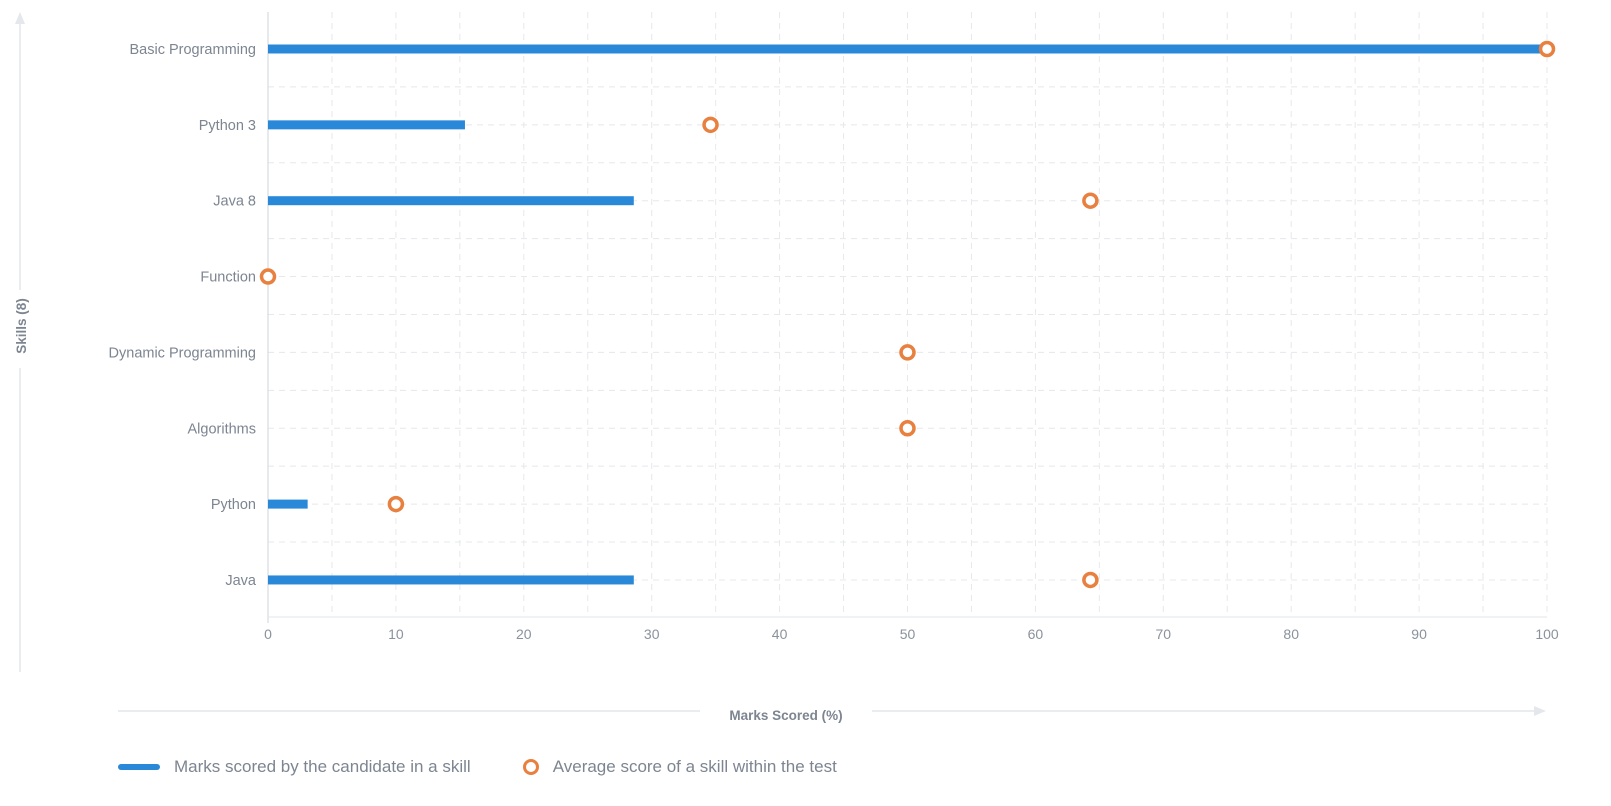  I want to click on x-tick-label: 10, so click(396, 634).